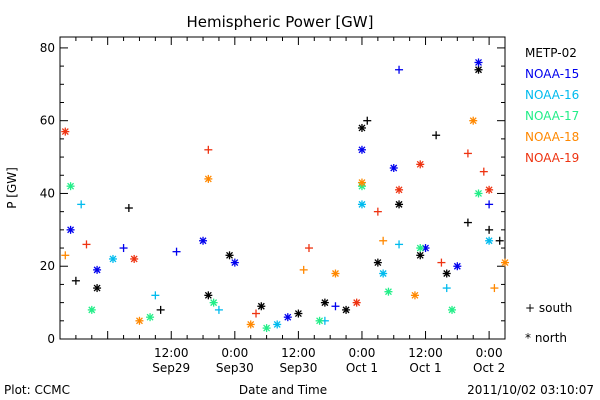 This screenshot has height=400, width=600. What do you see at coordinates (489, 353) in the screenshot?
I see `x-tick-label: 0:00` at bounding box center [489, 353].